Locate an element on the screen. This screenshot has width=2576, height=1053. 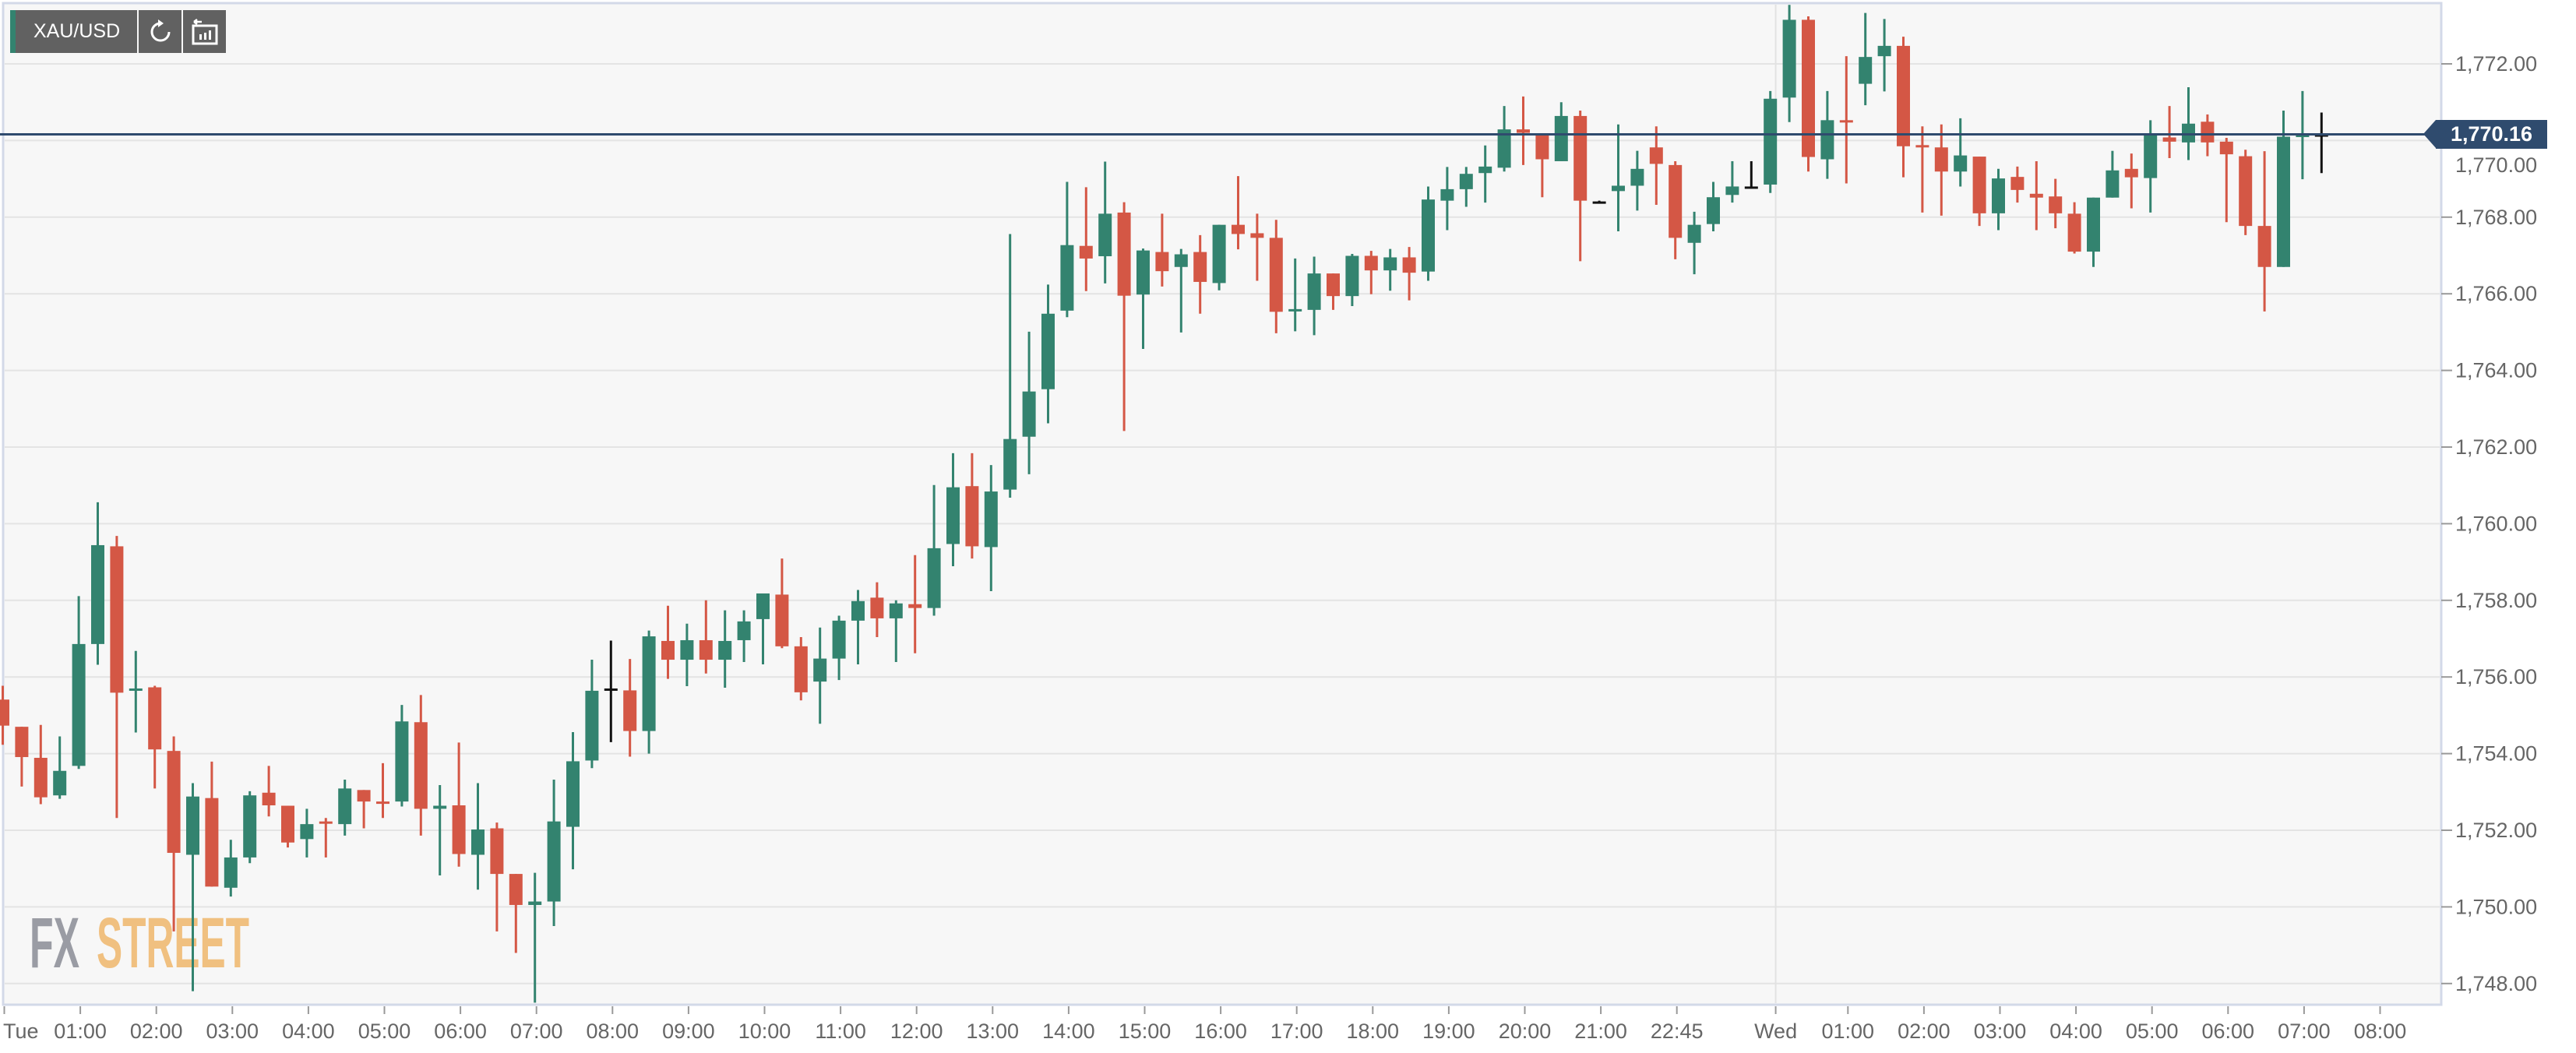
symbol-selector: XAU/USD is located at coordinates (74, 31).